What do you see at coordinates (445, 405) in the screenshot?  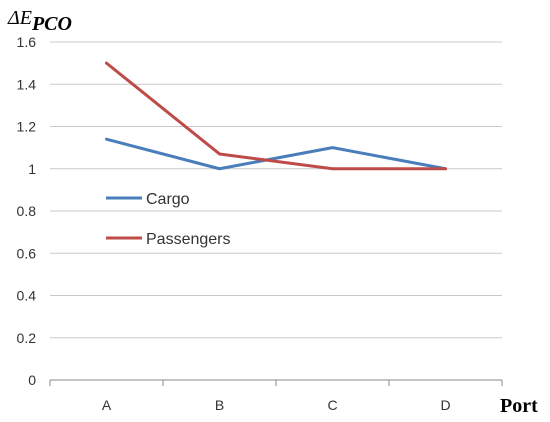 I see `x-tick-label: D` at bounding box center [445, 405].